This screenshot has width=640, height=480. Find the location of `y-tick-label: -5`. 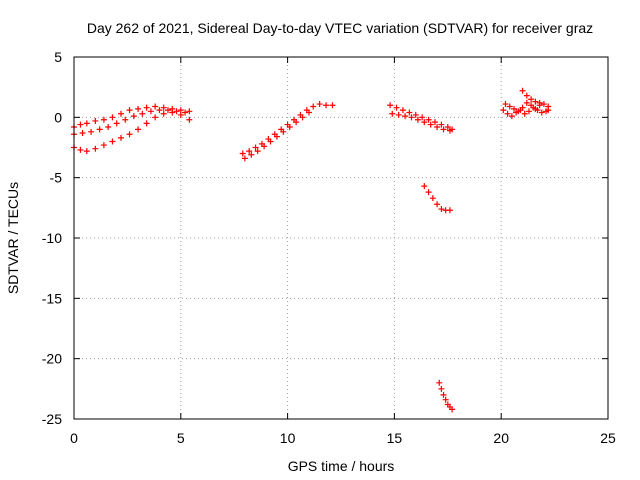

y-tick-label: -5 is located at coordinates (56, 178).